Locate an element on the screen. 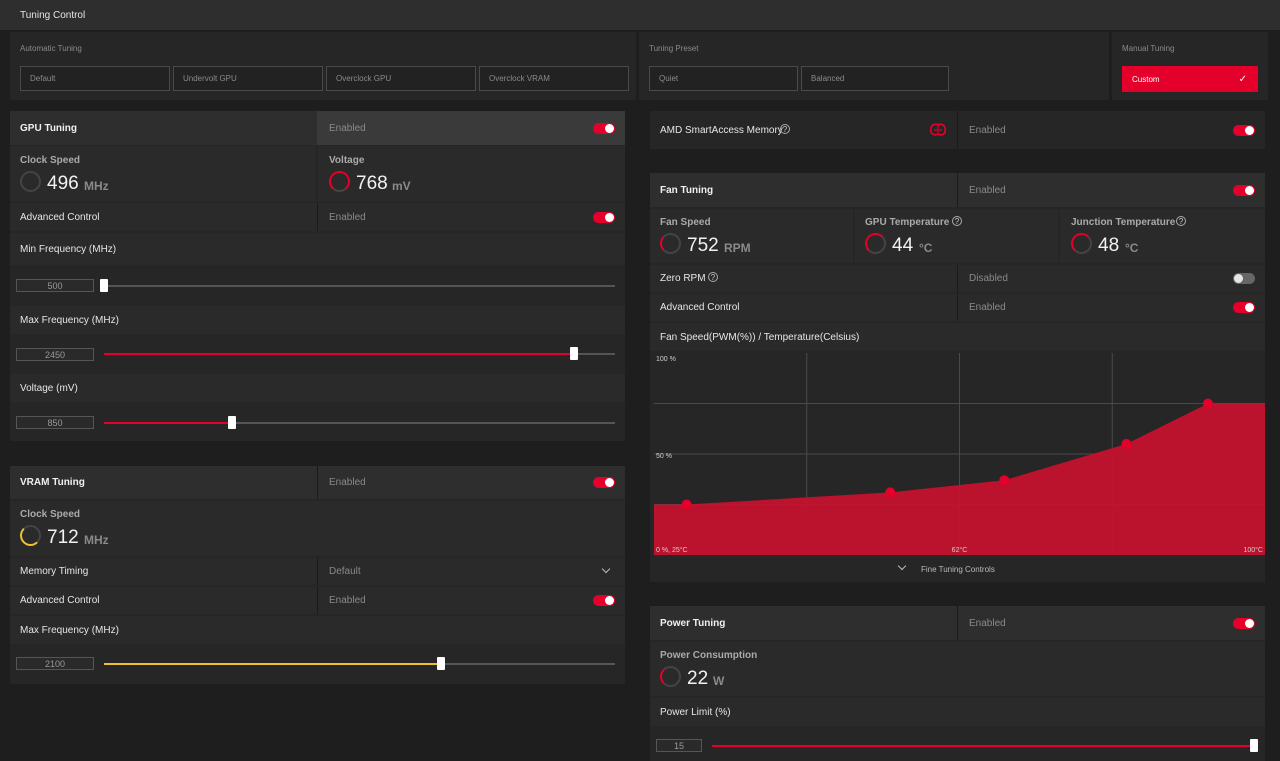 The height and width of the screenshot is (761, 1280). fan-tuning-header: Fan Tuning Enabled is located at coordinates (957, 190).